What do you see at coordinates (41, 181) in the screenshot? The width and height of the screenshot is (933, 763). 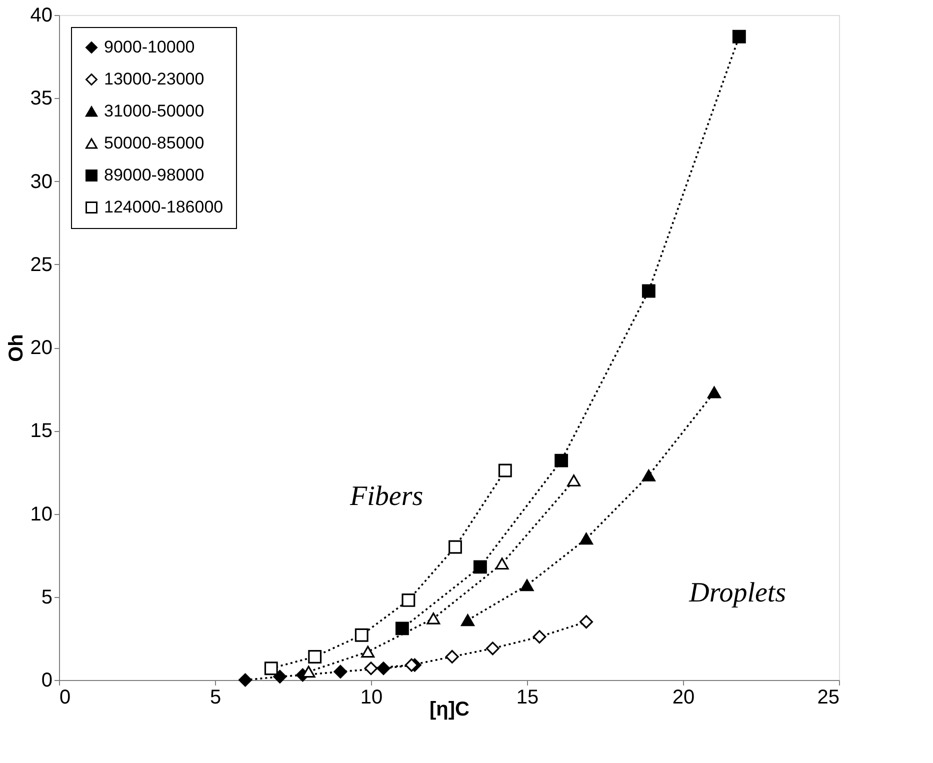 I see `y-tick-label: 30` at bounding box center [41, 181].